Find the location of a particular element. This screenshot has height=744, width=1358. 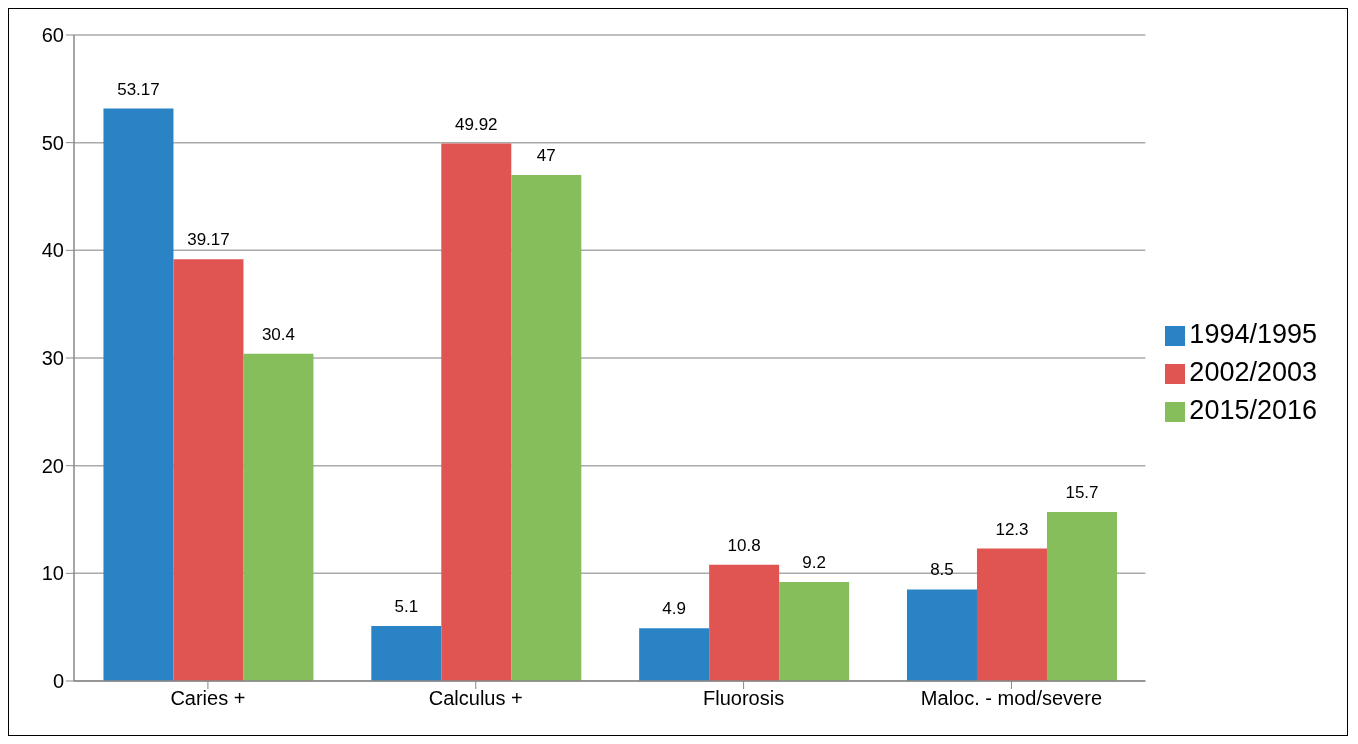

x-tick-label: Calculus + is located at coordinates (475, 698).